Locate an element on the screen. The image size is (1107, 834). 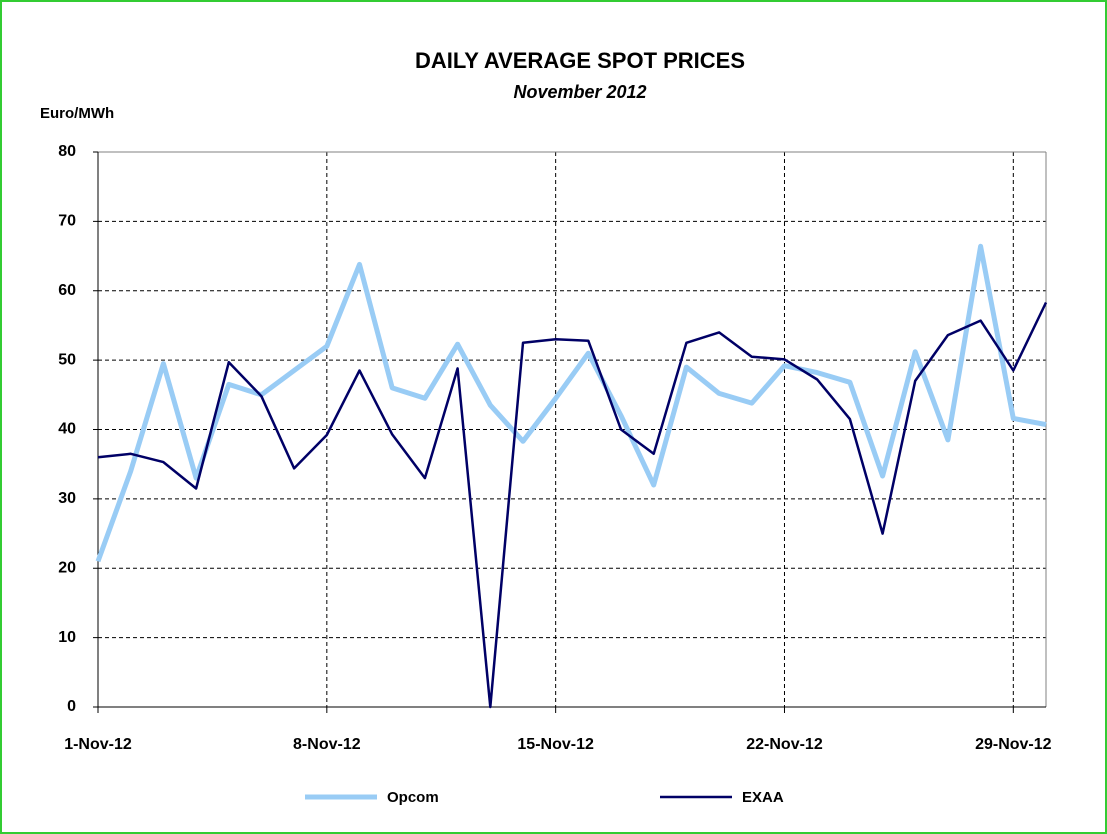
x-tick-label: 1-Nov-12 is located at coordinates (98, 744).